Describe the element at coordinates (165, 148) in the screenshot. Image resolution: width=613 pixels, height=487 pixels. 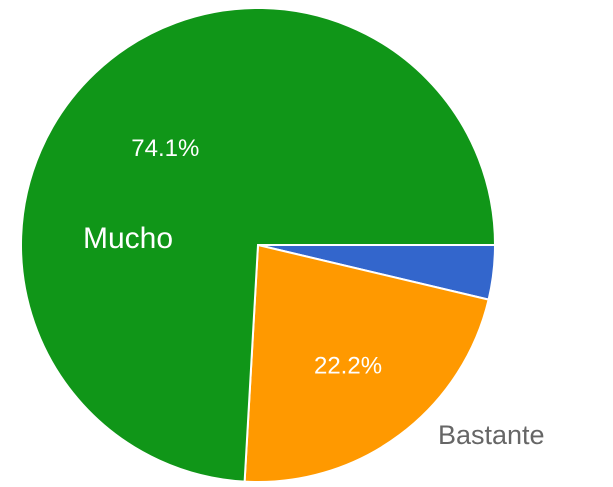
I see `slice-percent-label: 74.1%` at that location.